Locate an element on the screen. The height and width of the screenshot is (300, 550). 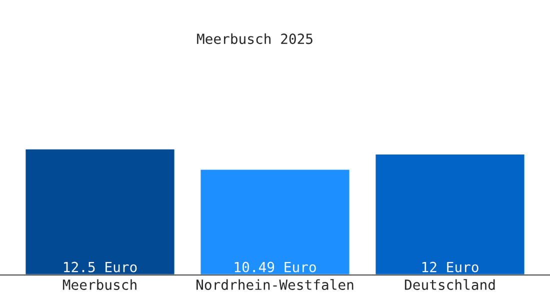
data-label: 12 Euro is located at coordinates (450, 267).